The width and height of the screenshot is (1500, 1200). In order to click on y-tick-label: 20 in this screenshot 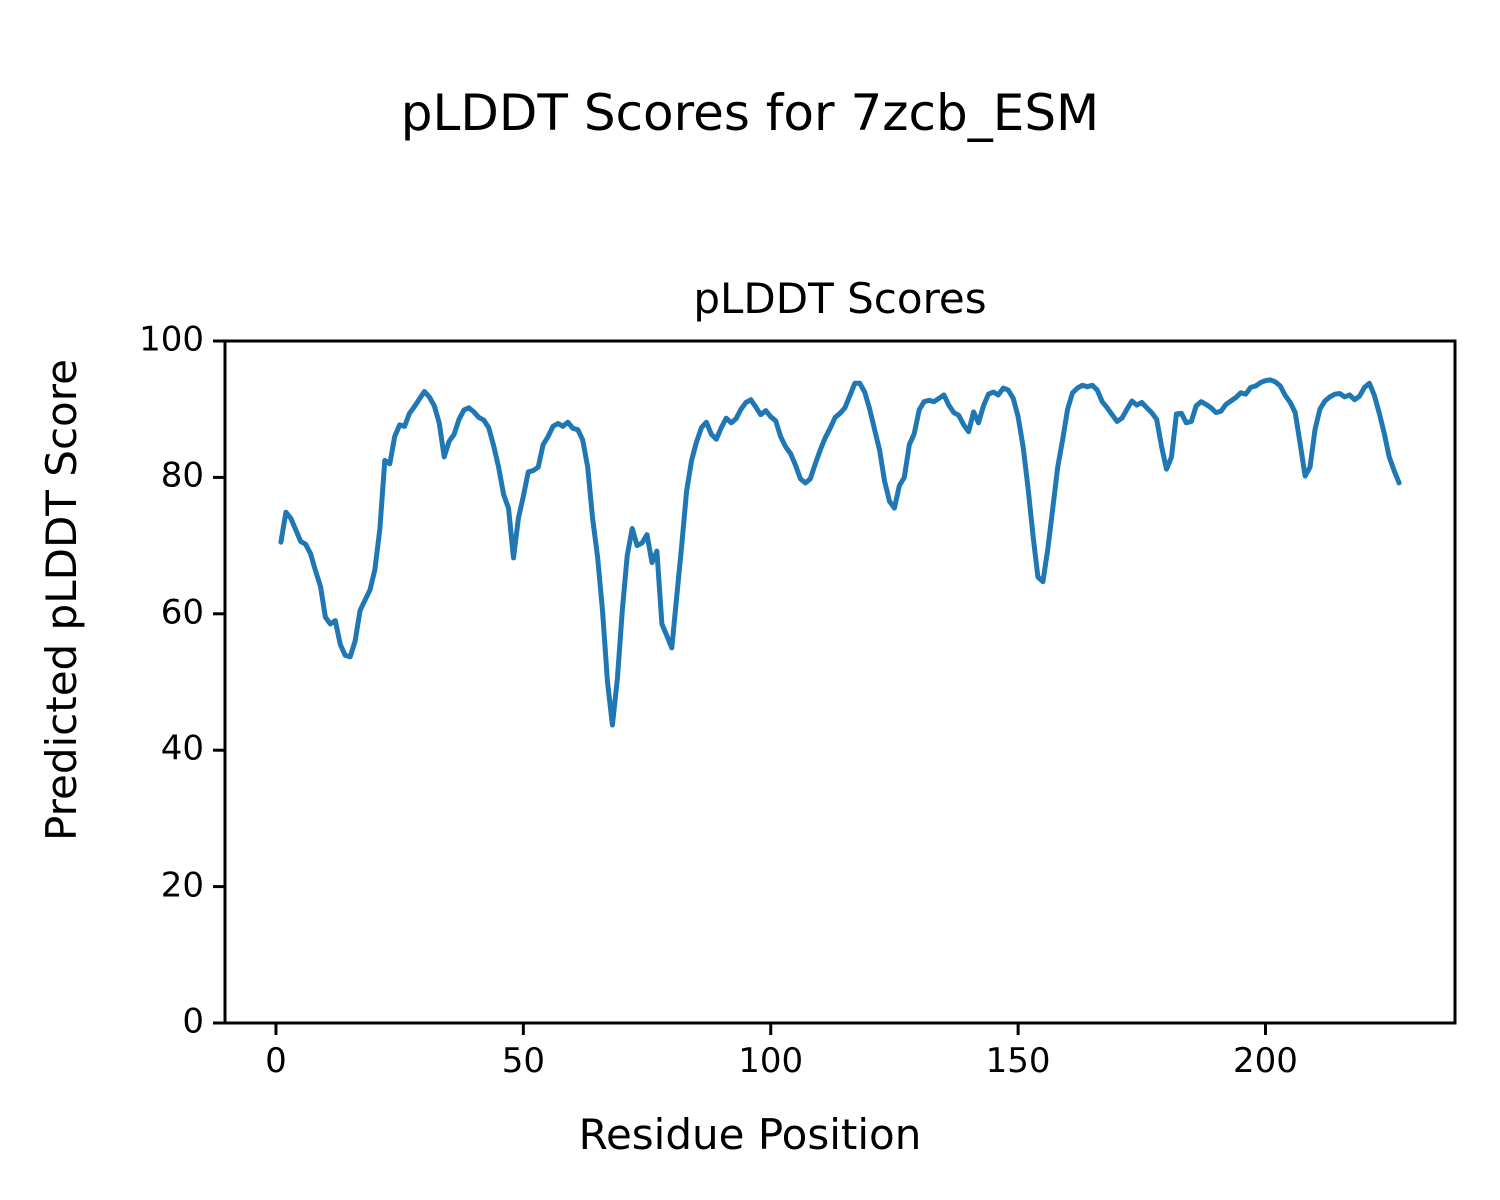, I will do `click(182, 885)`.